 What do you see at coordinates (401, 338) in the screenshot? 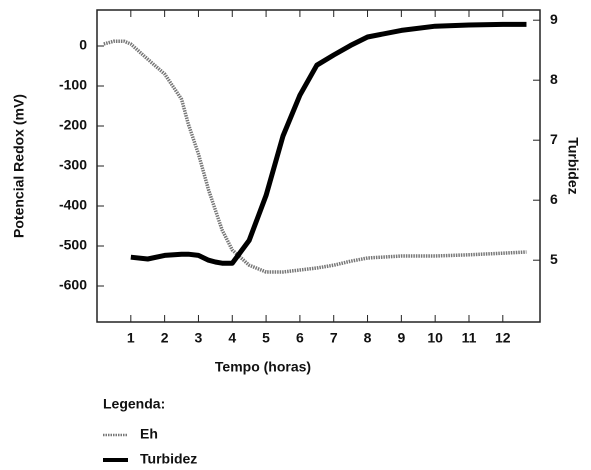
I see `x-tick-label: 9` at bounding box center [401, 338].